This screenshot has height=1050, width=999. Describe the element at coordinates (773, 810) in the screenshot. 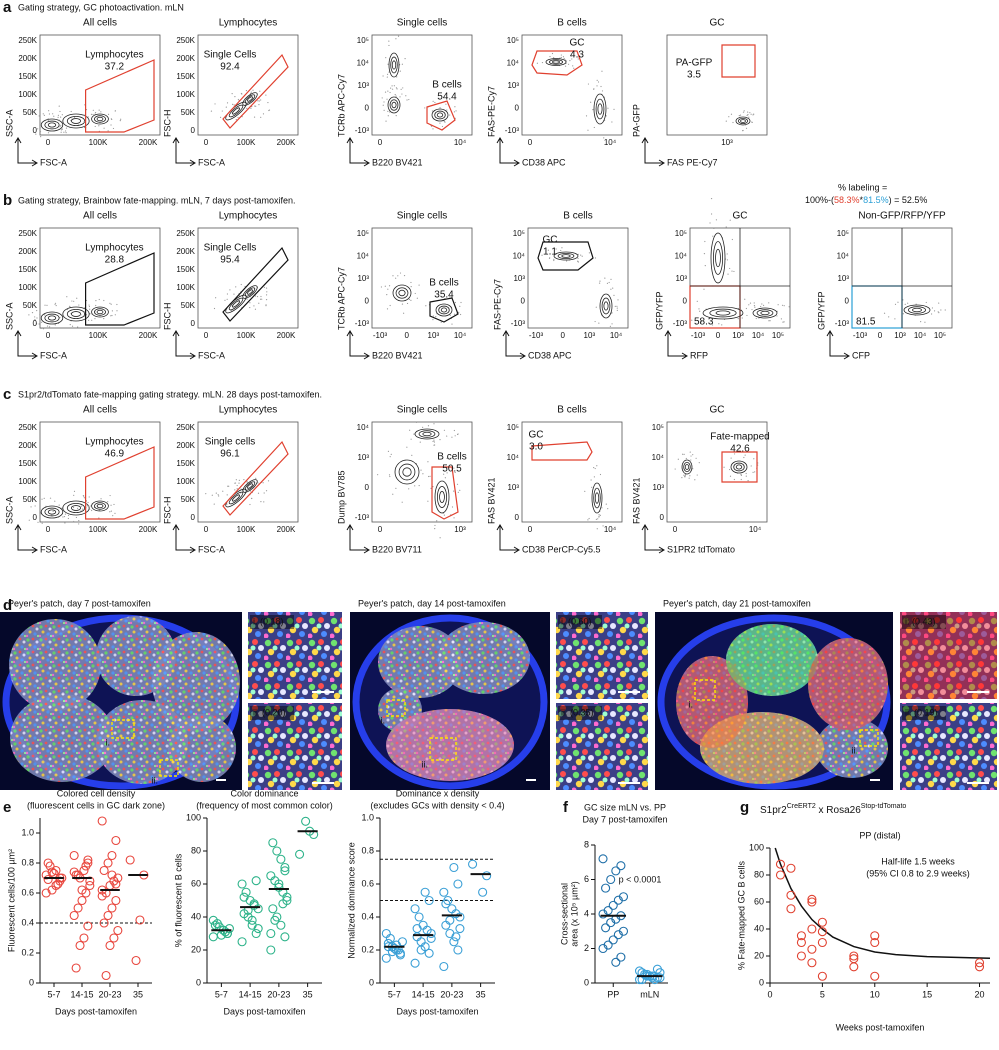

I see `title-part: S1pr2` at that location.